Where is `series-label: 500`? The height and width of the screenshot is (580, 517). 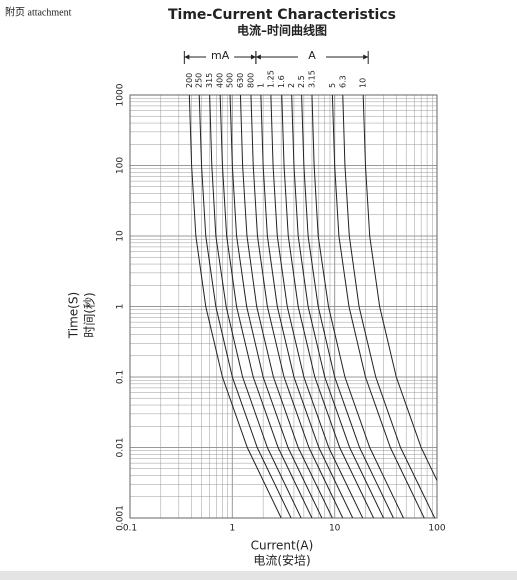 series-label: 500 is located at coordinates (230, 80).